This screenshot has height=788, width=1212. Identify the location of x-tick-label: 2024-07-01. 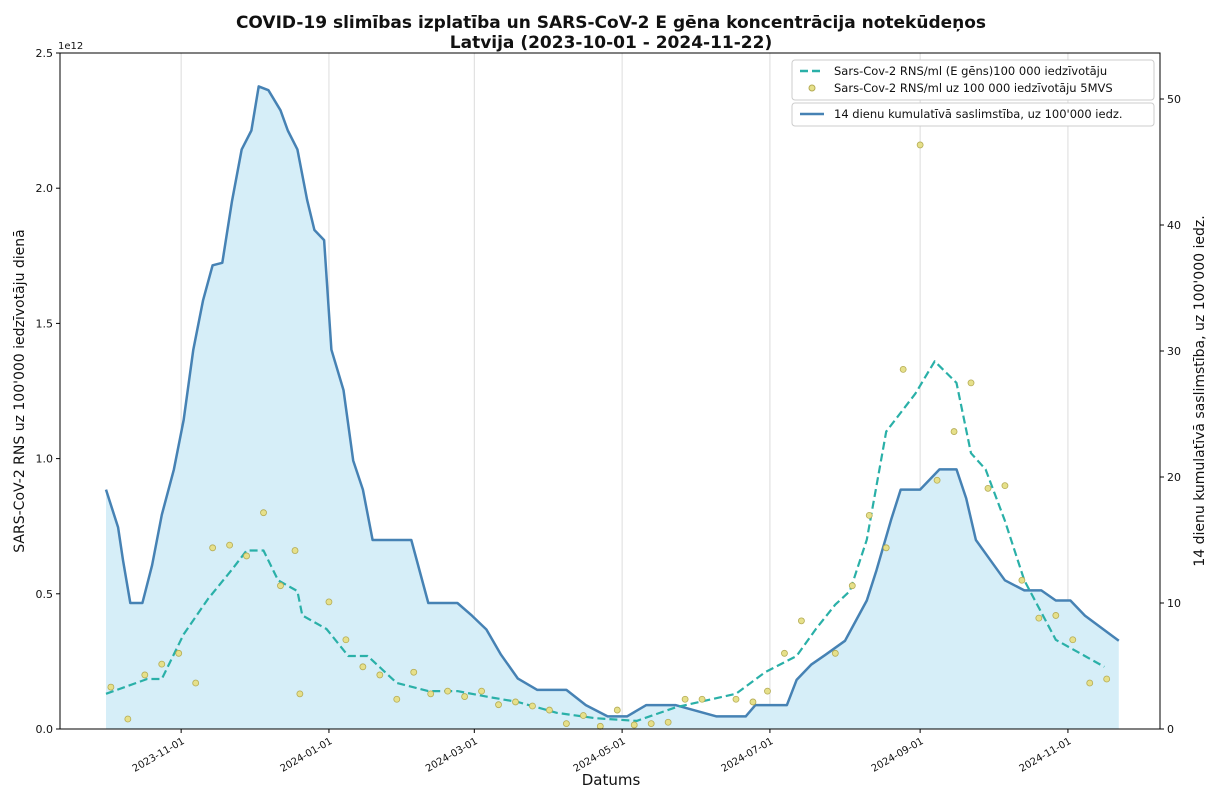
(748, 755).